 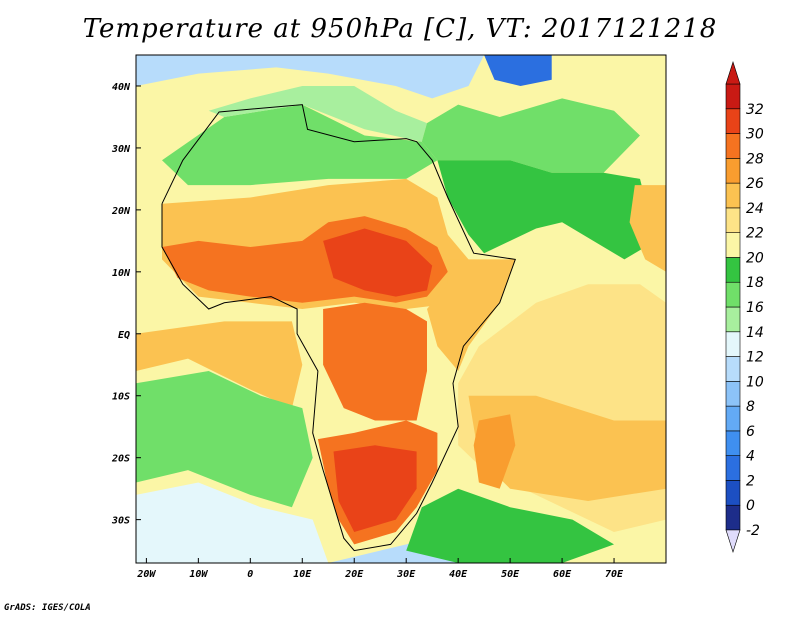 What do you see at coordinates (124, 335) in the screenshot?
I see `lat-tick-label: EQ` at bounding box center [124, 335].